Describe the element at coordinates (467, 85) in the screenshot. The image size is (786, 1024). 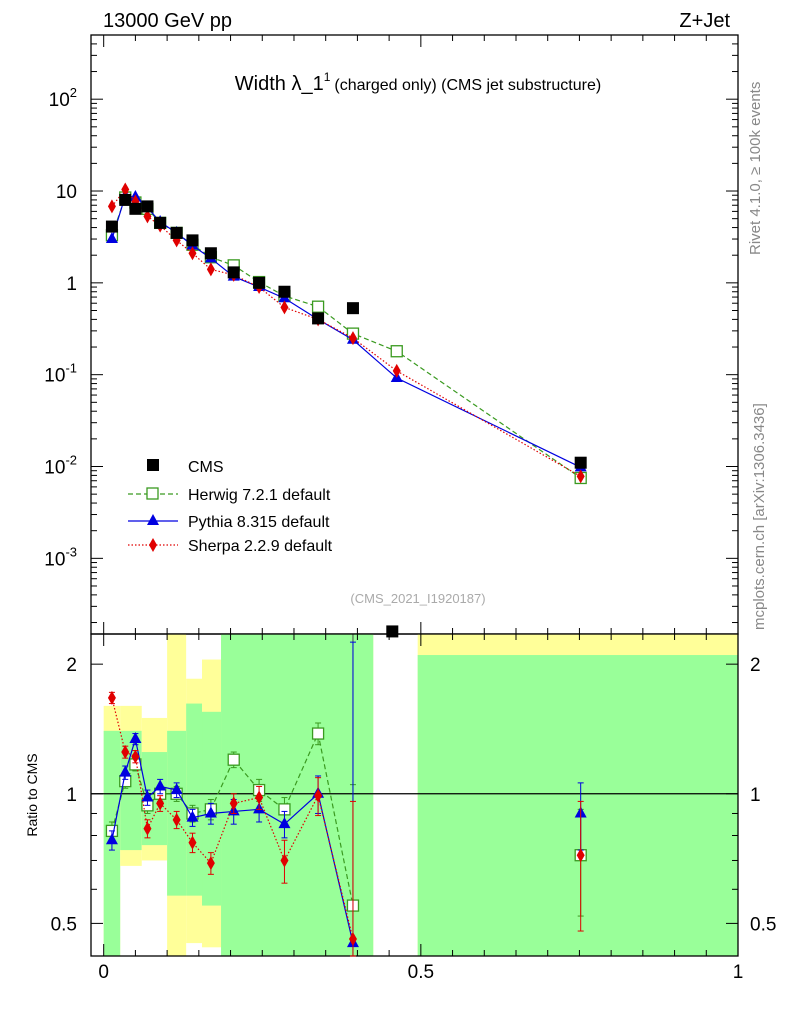
I see `title-subtitle: (charged only) (CMS jet substructure)` at that location.